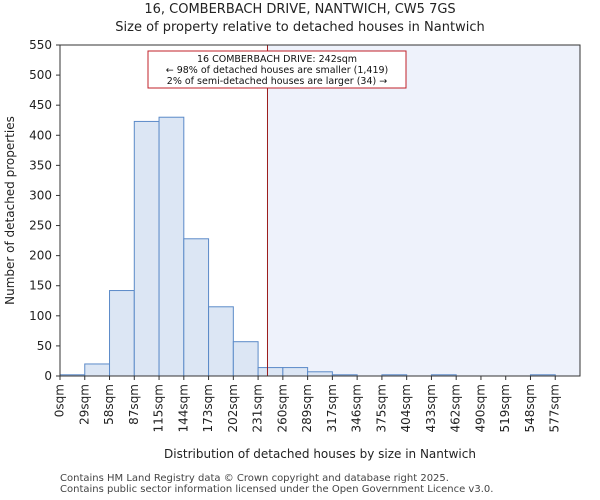 The width and height of the screenshot is (600, 500). Describe the element at coordinates (406, 408) in the screenshot. I see `x-tick-label: 404sqm` at that location.